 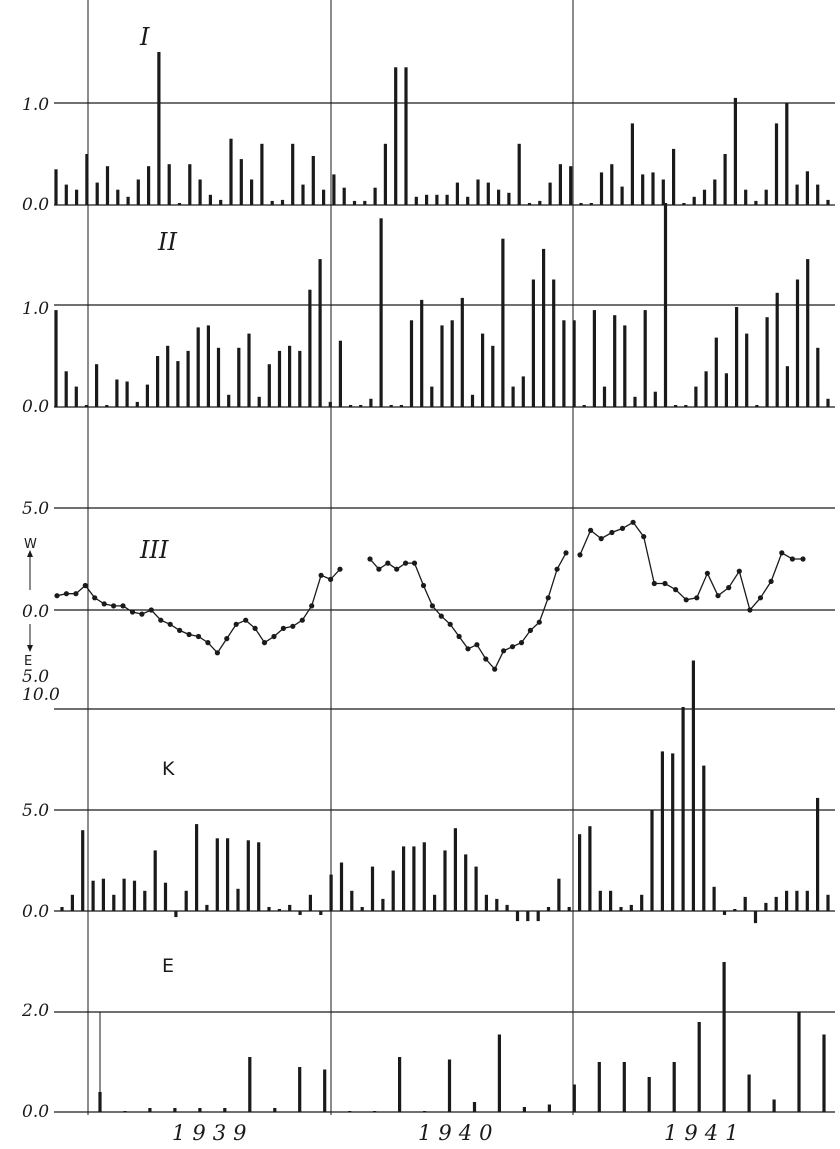 What do you see at coordinates (154, 550) in the screenshot?
I see `panel-label-III: III` at bounding box center [154, 550].